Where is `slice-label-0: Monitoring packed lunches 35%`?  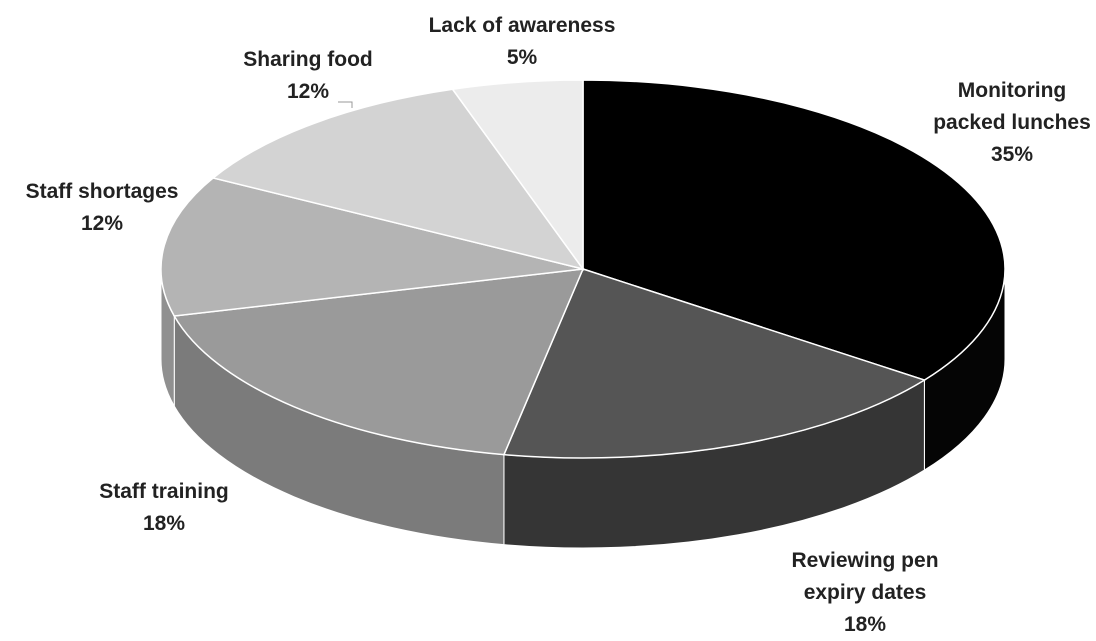 slice-label-0: Monitoring packed lunches 35% is located at coordinates (1012, 122).